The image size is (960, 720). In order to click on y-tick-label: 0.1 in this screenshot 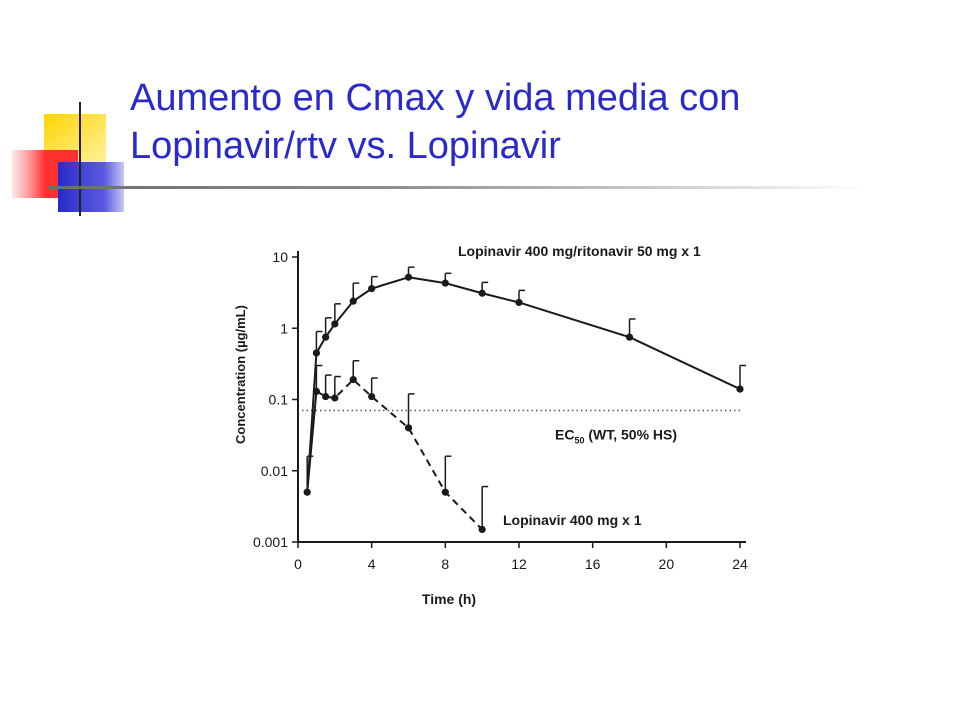, I will do `click(279, 400)`.